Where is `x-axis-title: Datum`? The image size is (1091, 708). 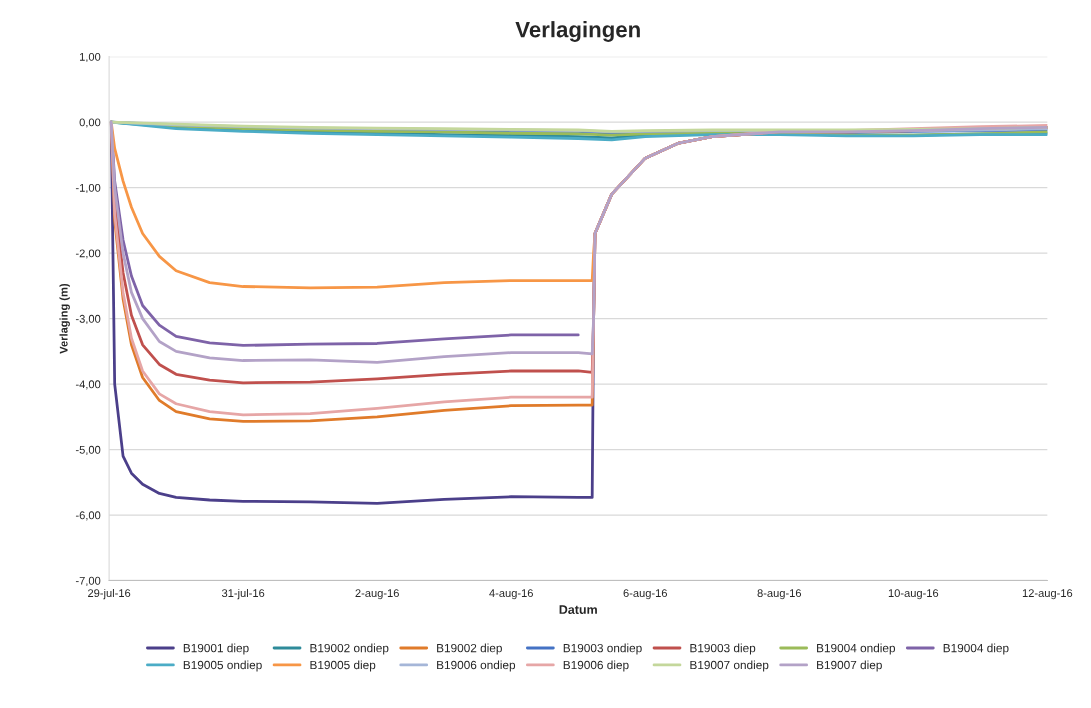 x-axis-title: Datum is located at coordinates (578, 609).